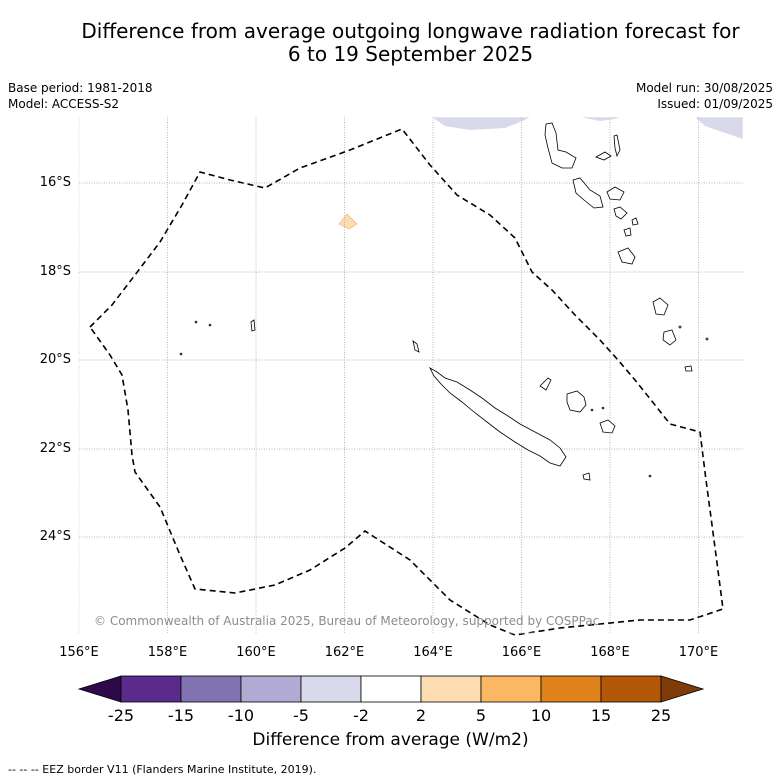 This screenshot has width=781, height=781. Describe the element at coordinates (498, 416) in the screenshot. I see `island-new-caledonia` at that location.